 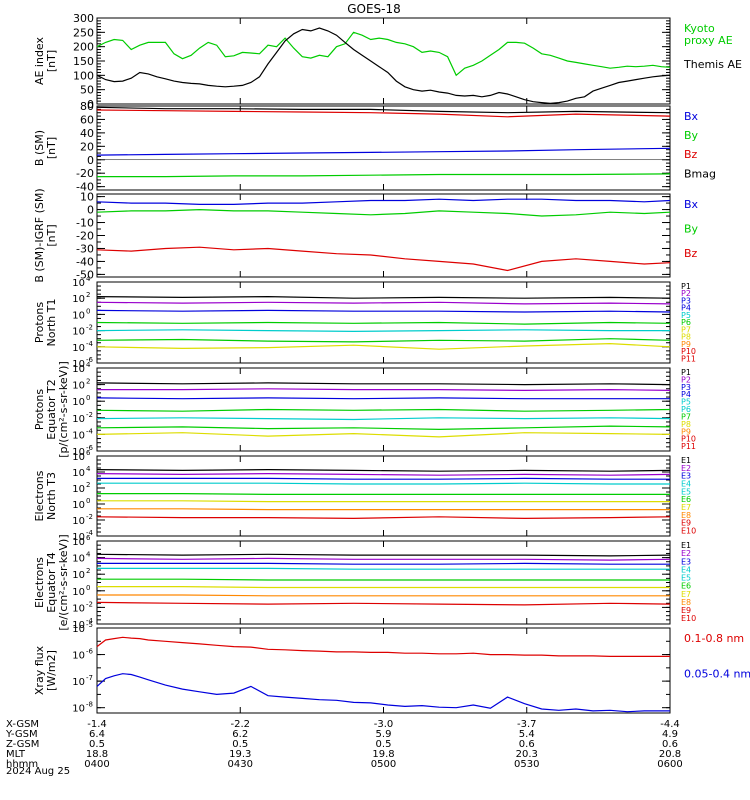 I want to click on axis-tick-value: -3.0, so click(x=384, y=724).